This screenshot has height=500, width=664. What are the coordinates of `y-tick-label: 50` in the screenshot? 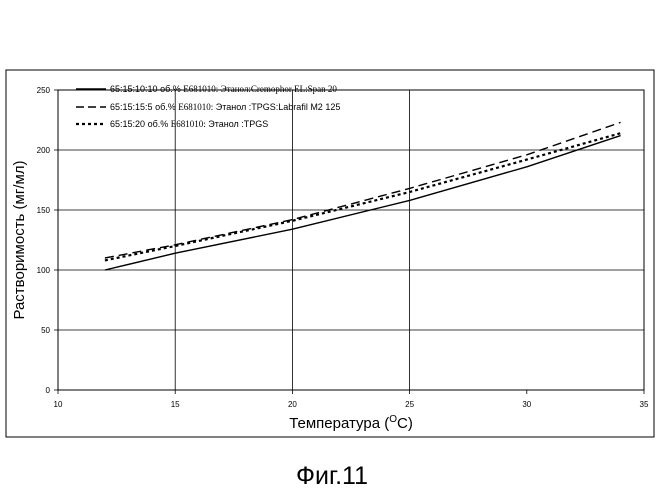 It's located at (45, 330).